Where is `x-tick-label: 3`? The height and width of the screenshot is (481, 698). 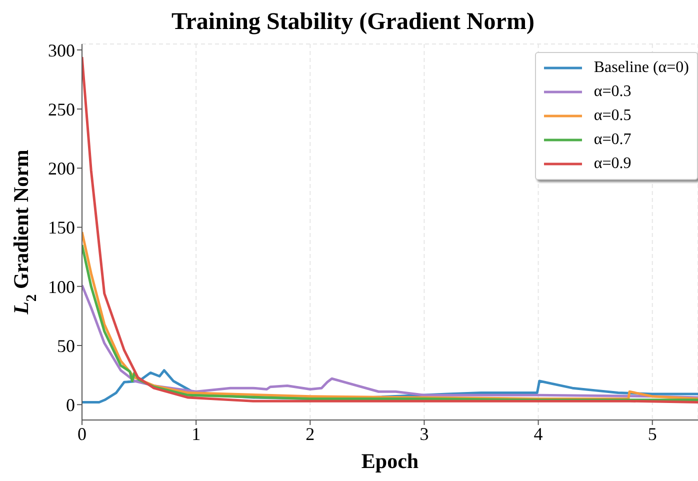
x-tick-label: 3 is located at coordinates (424, 434).